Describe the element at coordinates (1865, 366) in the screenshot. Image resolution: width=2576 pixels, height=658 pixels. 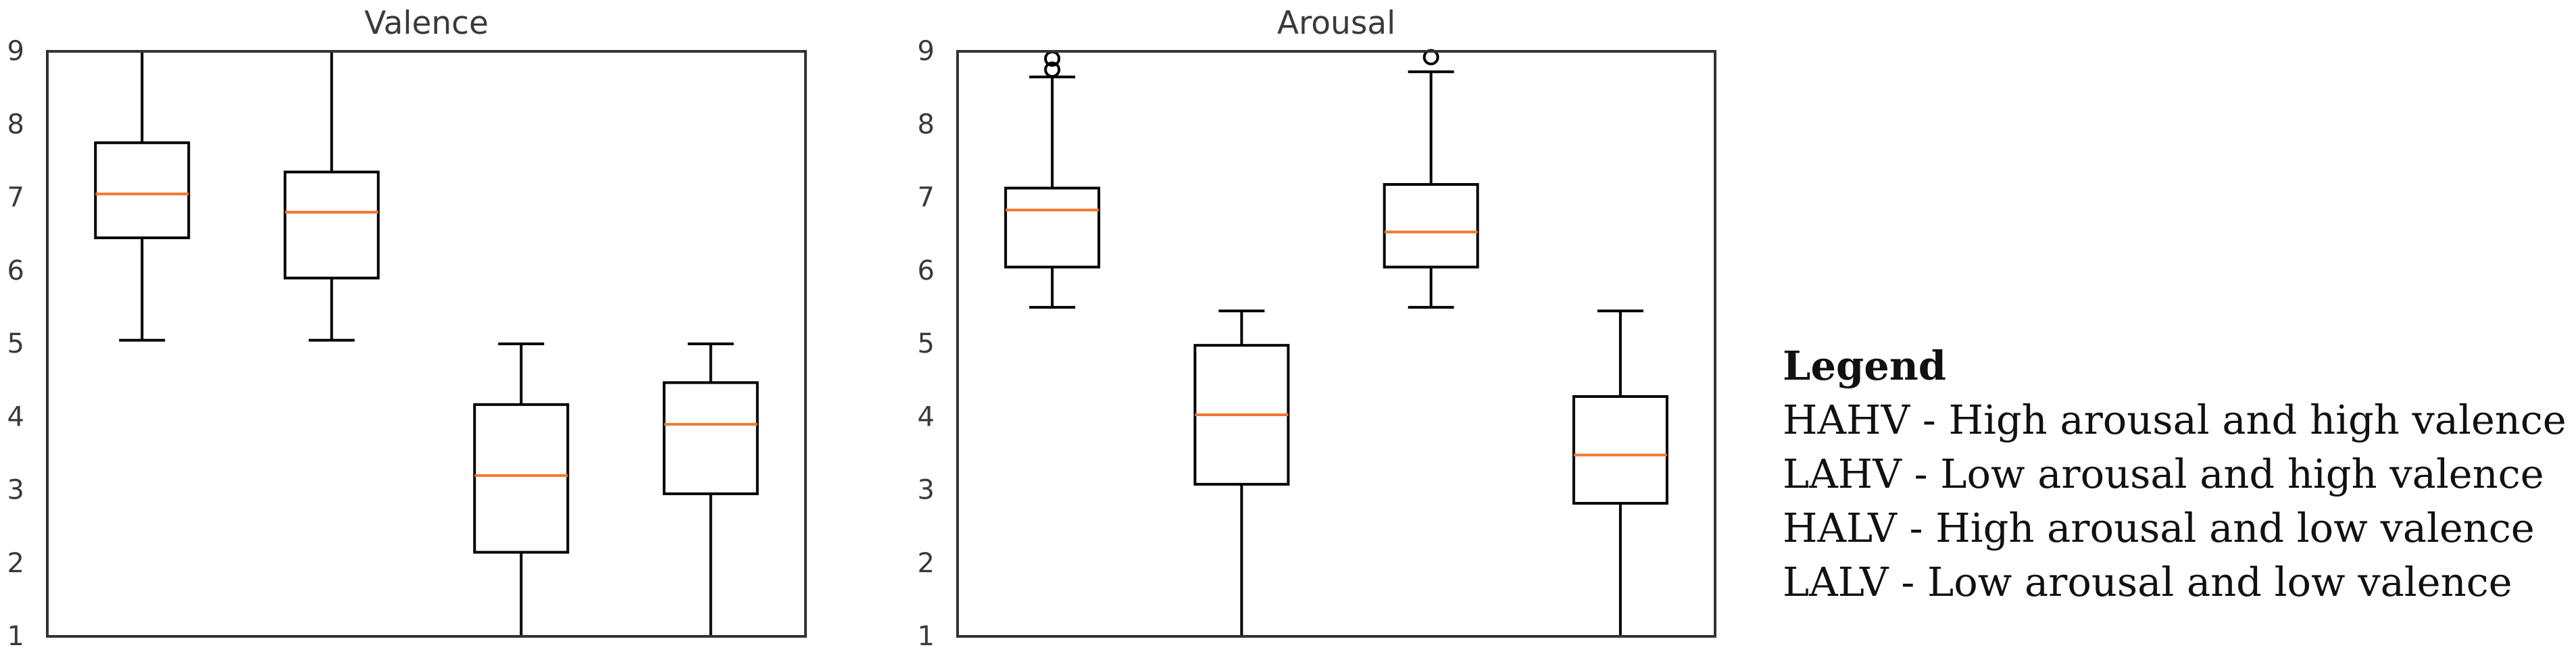
I see `legend-title: Legend` at that location.